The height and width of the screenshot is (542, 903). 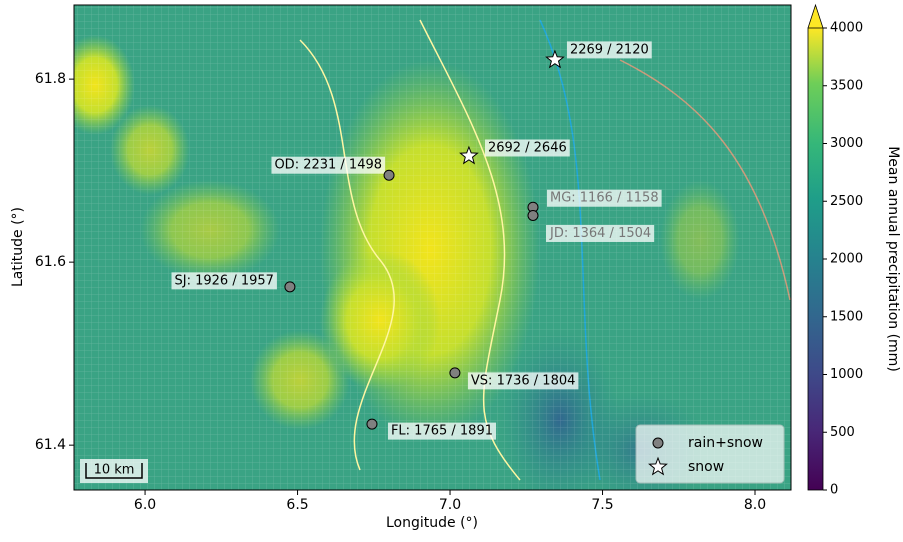 I want to click on station-label: VS: 1736 / 1804, so click(x=523, y=381).